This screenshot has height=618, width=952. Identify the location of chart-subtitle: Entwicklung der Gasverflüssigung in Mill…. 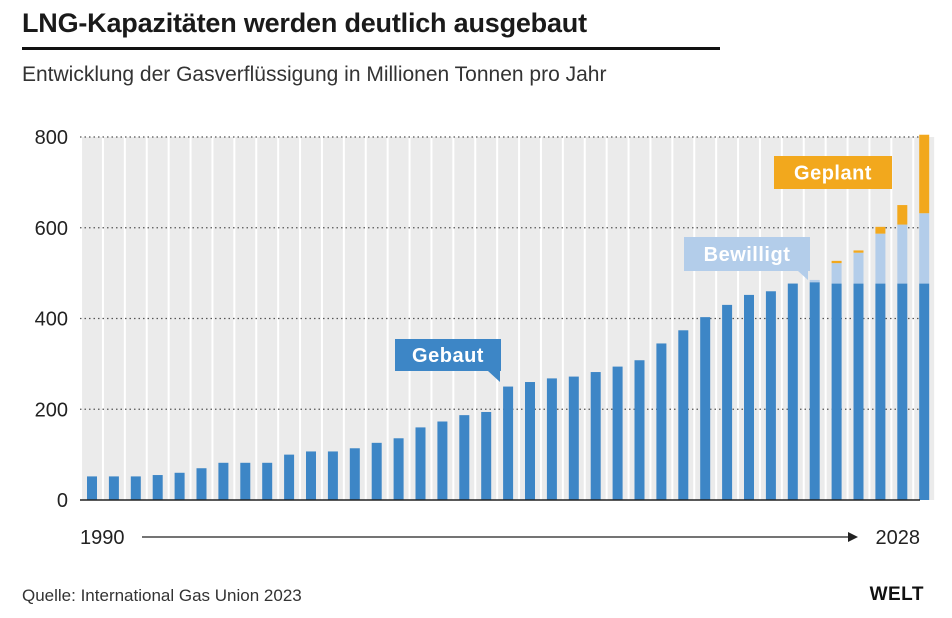
(314, 74).